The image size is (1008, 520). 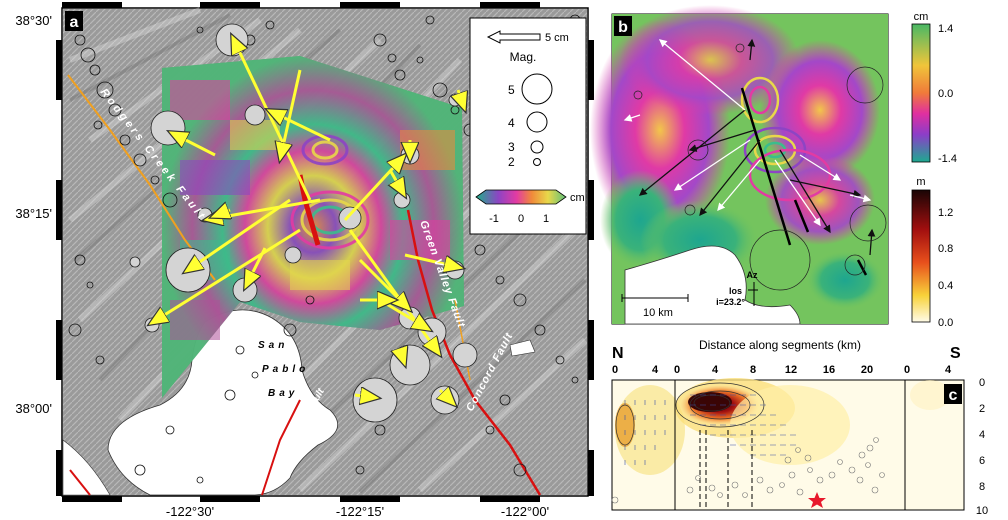 I want to click on san-pablo-bay, so click(x=223, y=402).